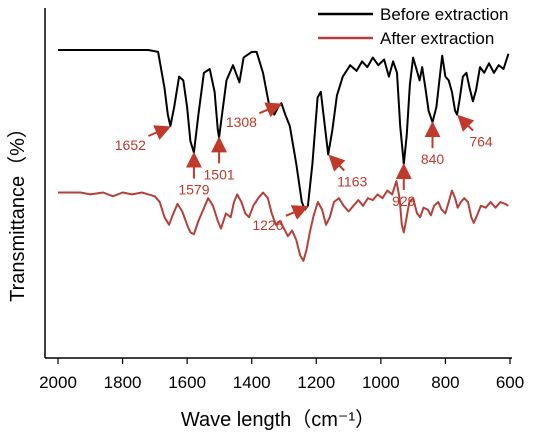 This screenshot has width=550, height=438. Describe the element at coordinates (219, 174) in the screenshot. I see `annotation-label-1501: 1501` at that location.